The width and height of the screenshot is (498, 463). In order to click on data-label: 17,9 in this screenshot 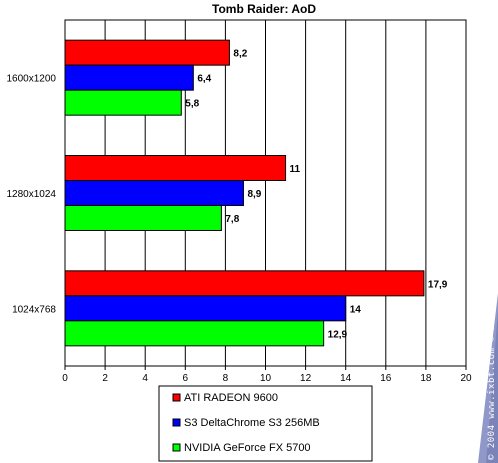, I will do `click(438, 284)`.